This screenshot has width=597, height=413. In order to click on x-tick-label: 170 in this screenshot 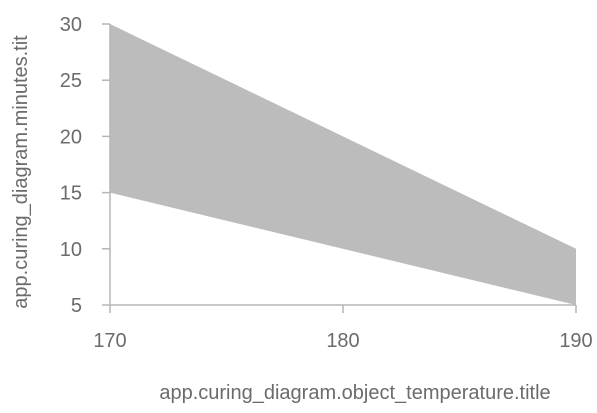, I will do `click(109, 341)`.